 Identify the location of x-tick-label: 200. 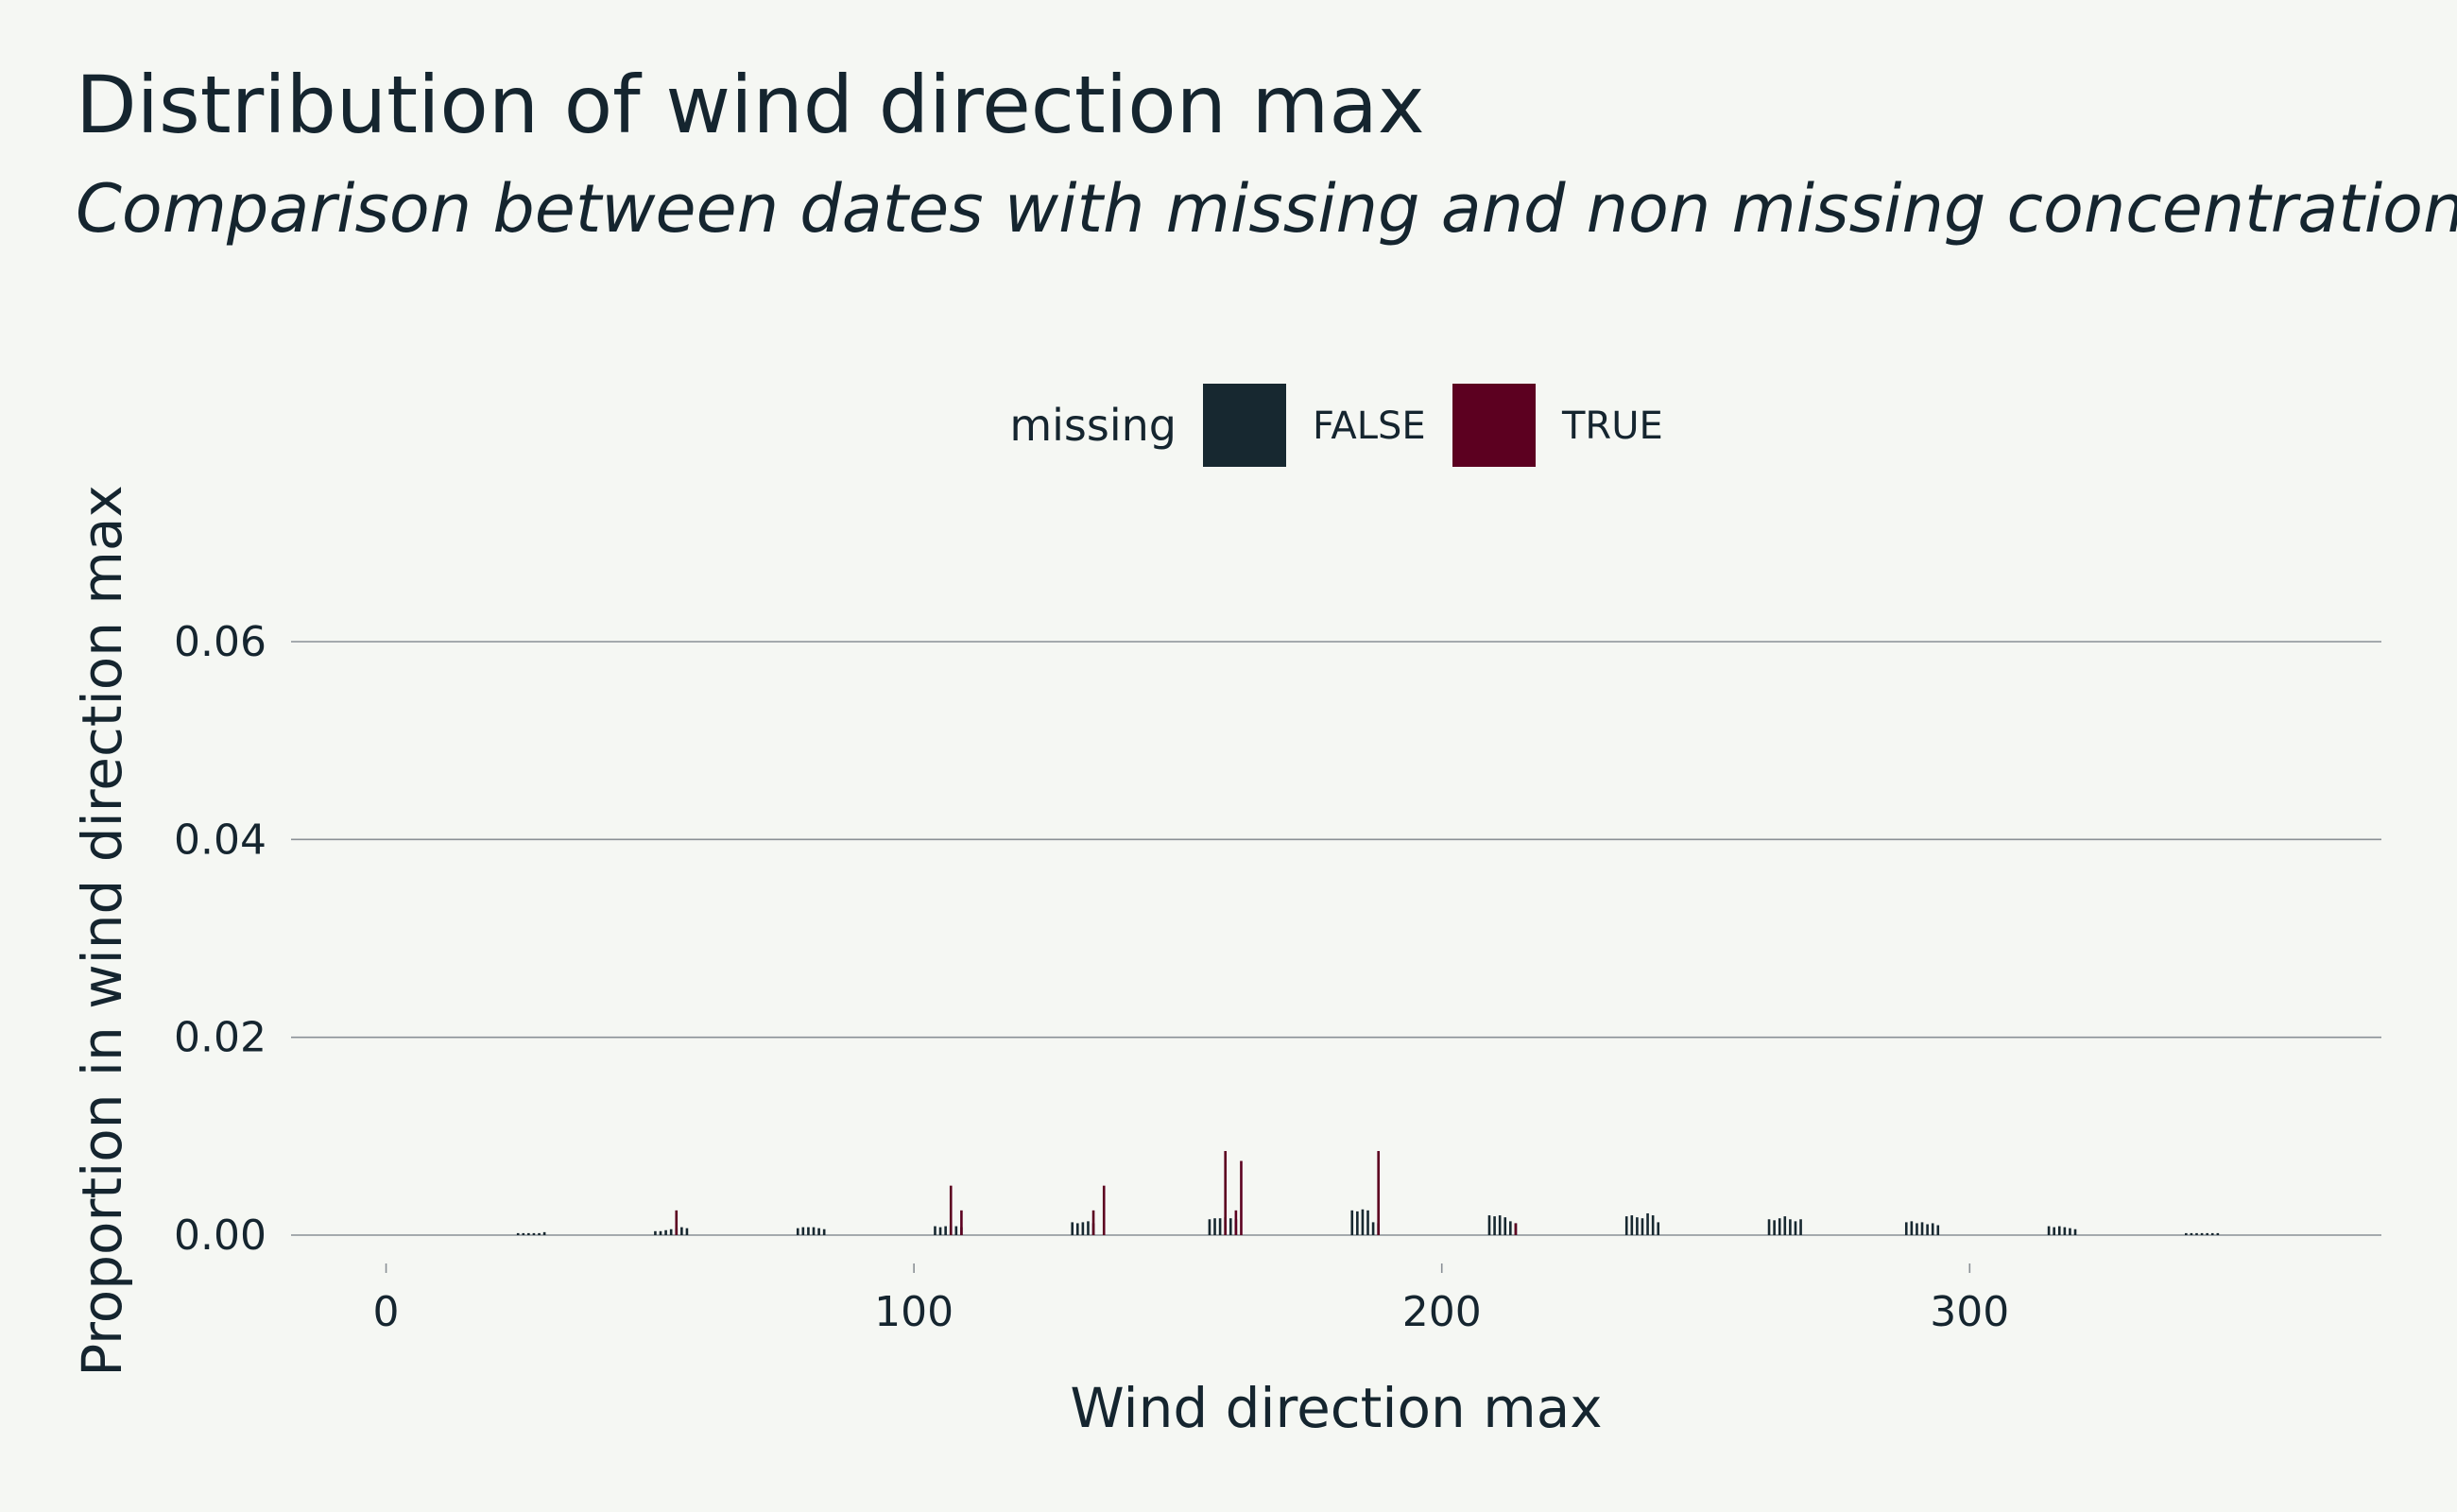
(1442, 1312).